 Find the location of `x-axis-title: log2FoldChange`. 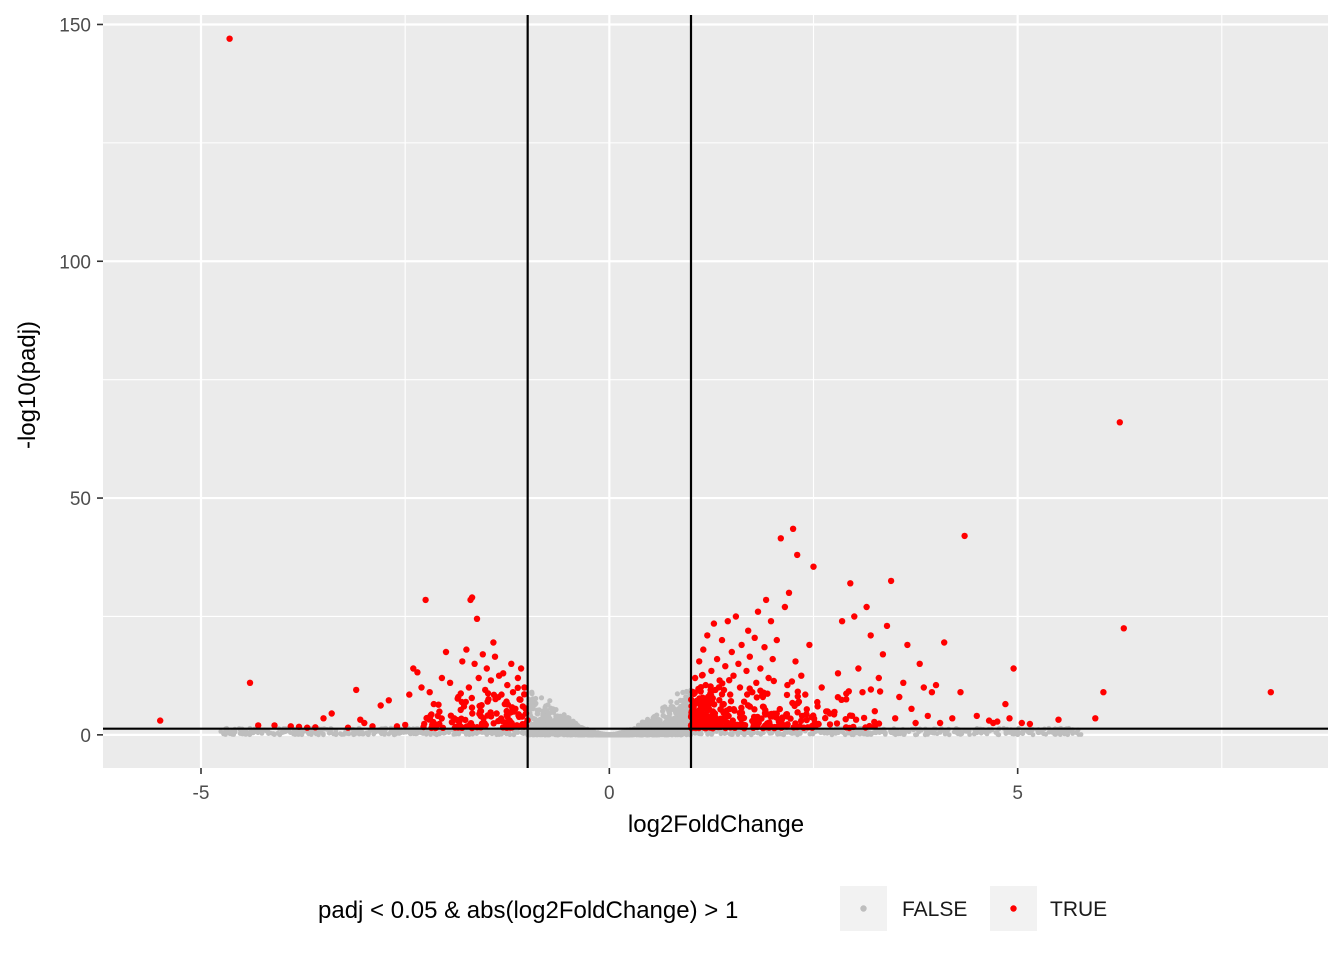

x-axis-title: log2FoldChange is located at coordinates (716, 824).